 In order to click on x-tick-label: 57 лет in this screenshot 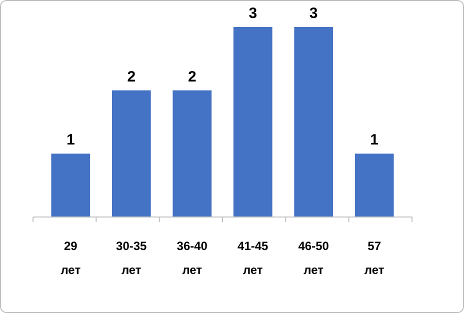, I will do `click(374, 258)`.